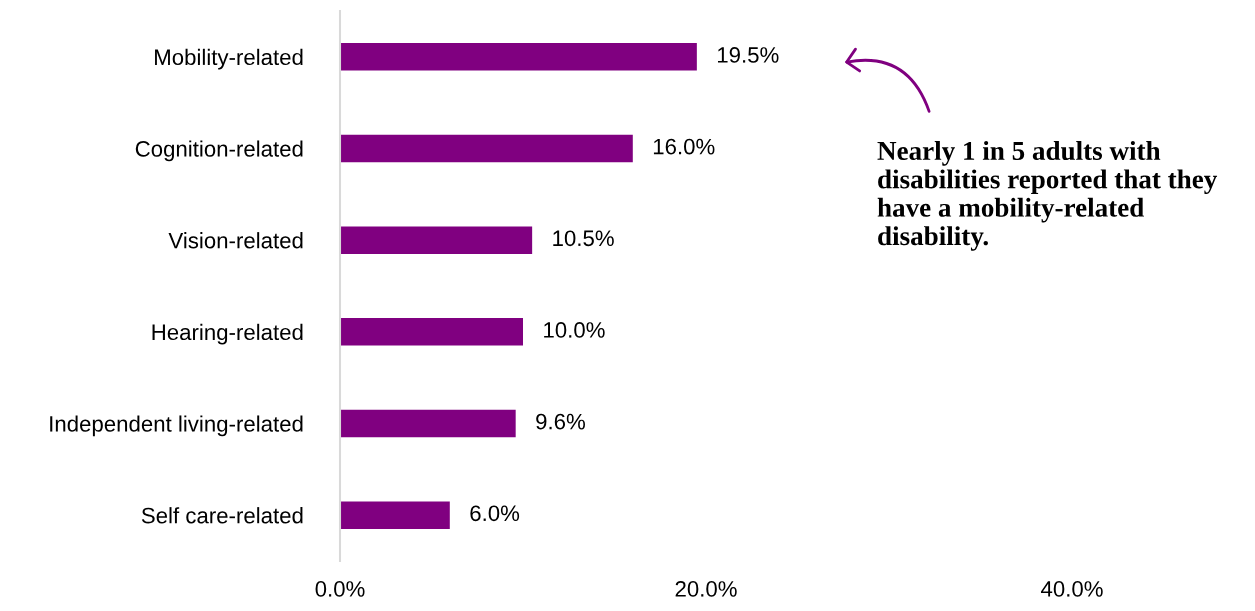 The width and height of the screenshot is (1255, 611). I want to click on x-tick-label: 40.0%, so click(1072, 589).